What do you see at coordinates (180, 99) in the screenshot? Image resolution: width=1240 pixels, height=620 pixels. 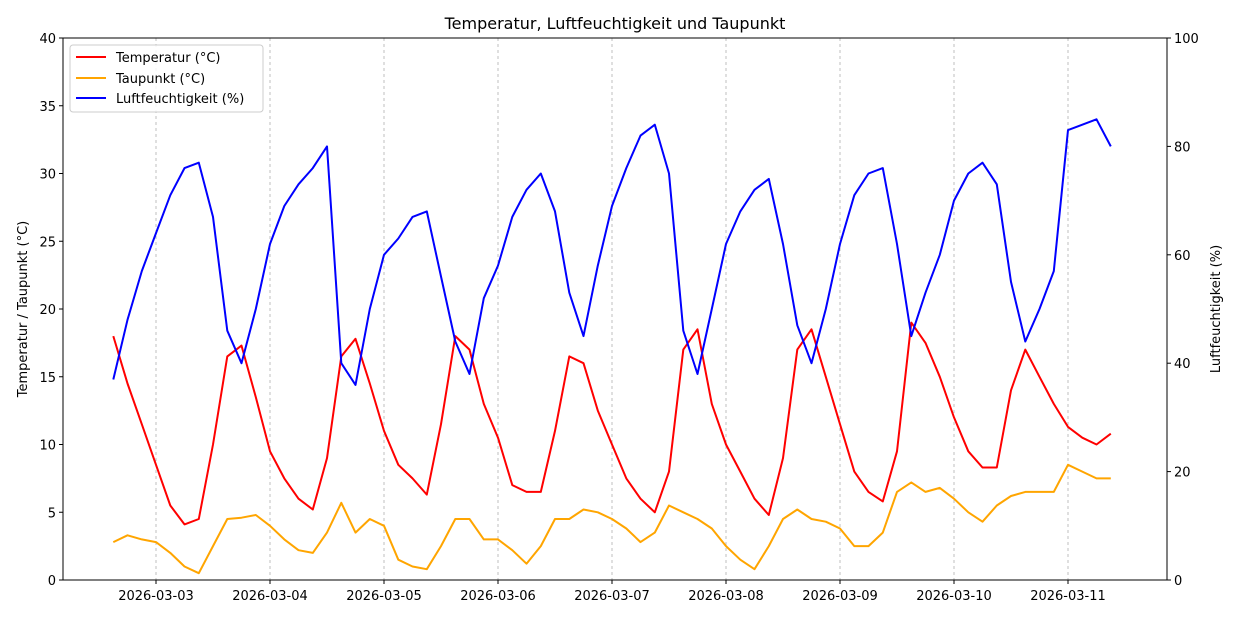 I see `legend-label-luftfeuchtigkeit: Luftfeuchtigkeit (%)` at bounding box center [180, 99].